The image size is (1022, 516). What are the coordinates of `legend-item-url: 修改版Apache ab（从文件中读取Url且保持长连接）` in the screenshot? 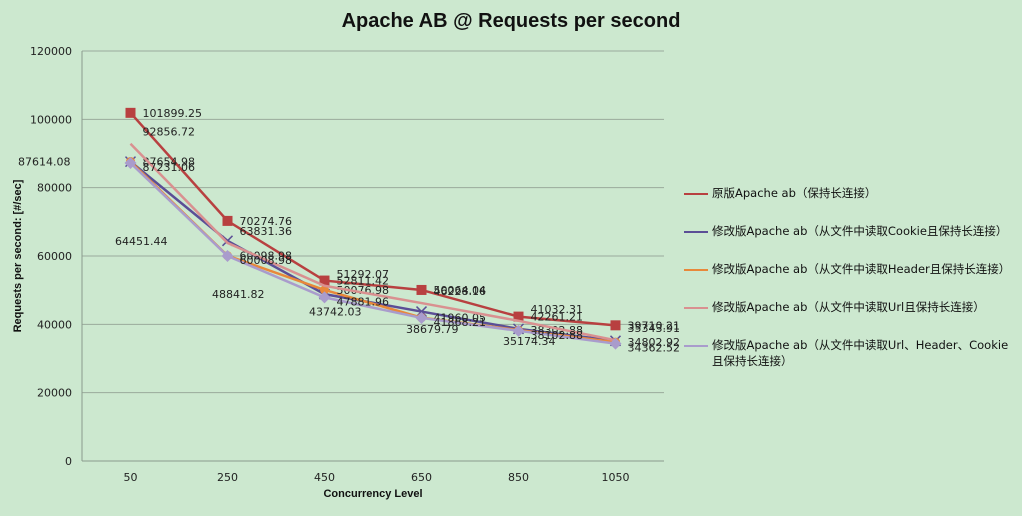 It's located at (851, 307).